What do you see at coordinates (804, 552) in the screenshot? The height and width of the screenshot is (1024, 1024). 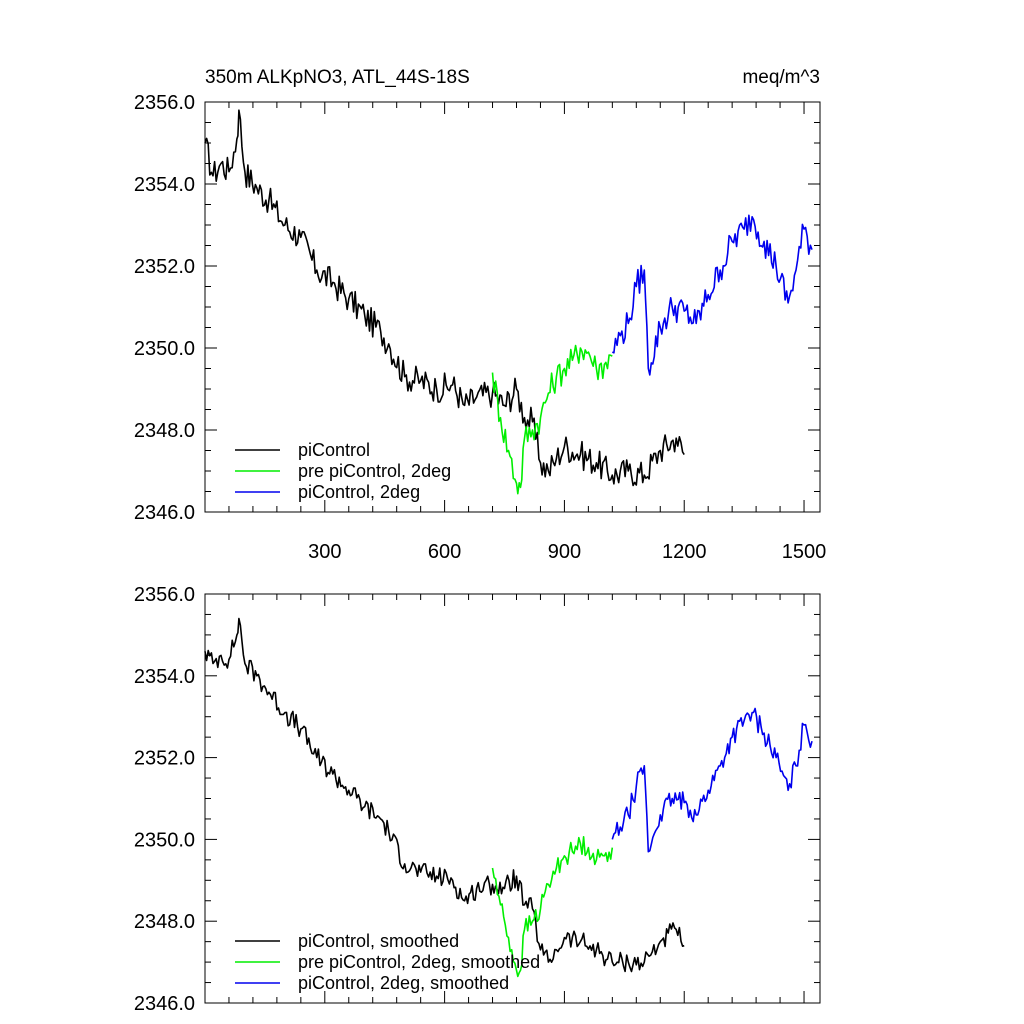 I see `x-tick-label: 1500` at bounding box center [804, 552].